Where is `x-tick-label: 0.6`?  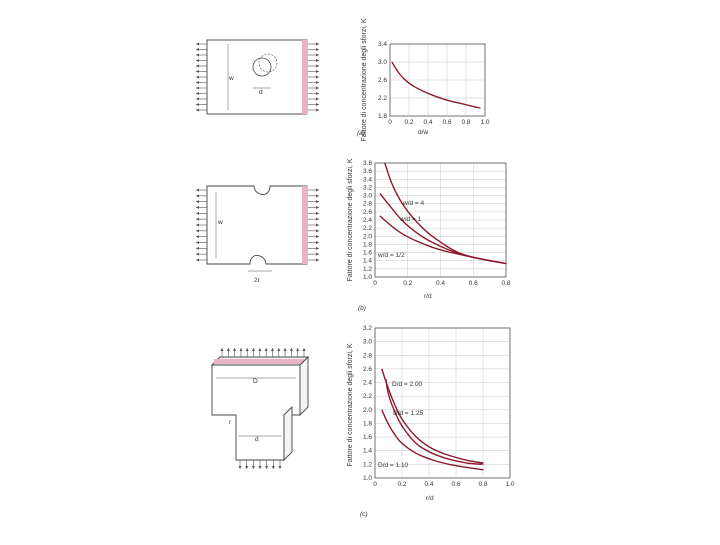 x-tick-label: 0.6 is located at coordinates (446, 122).